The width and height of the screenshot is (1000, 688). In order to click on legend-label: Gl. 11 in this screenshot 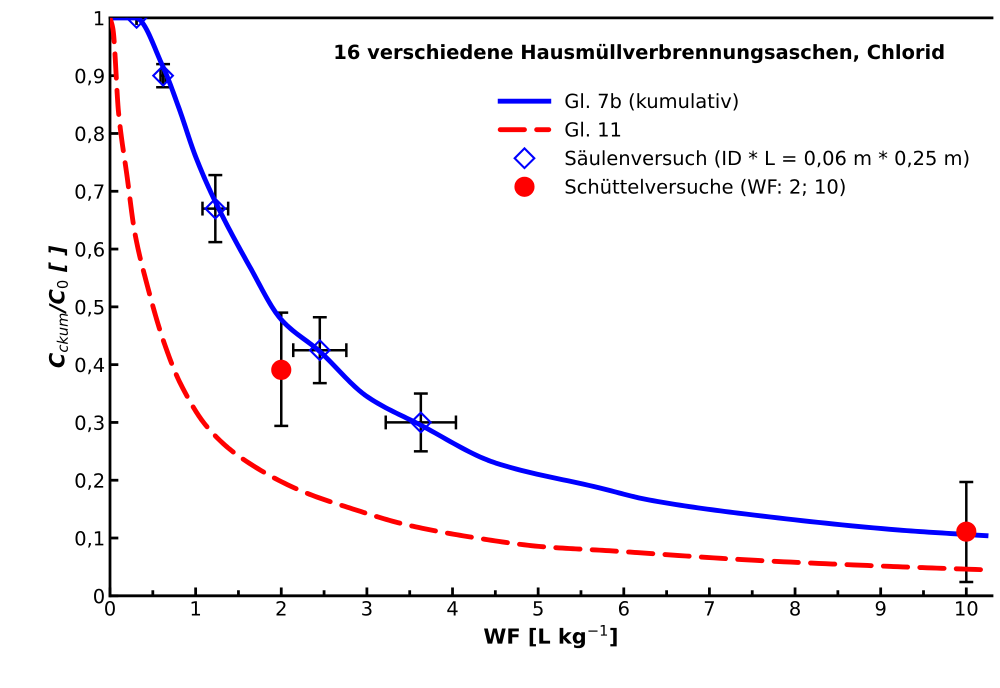, I will do `click(592, 129)`.